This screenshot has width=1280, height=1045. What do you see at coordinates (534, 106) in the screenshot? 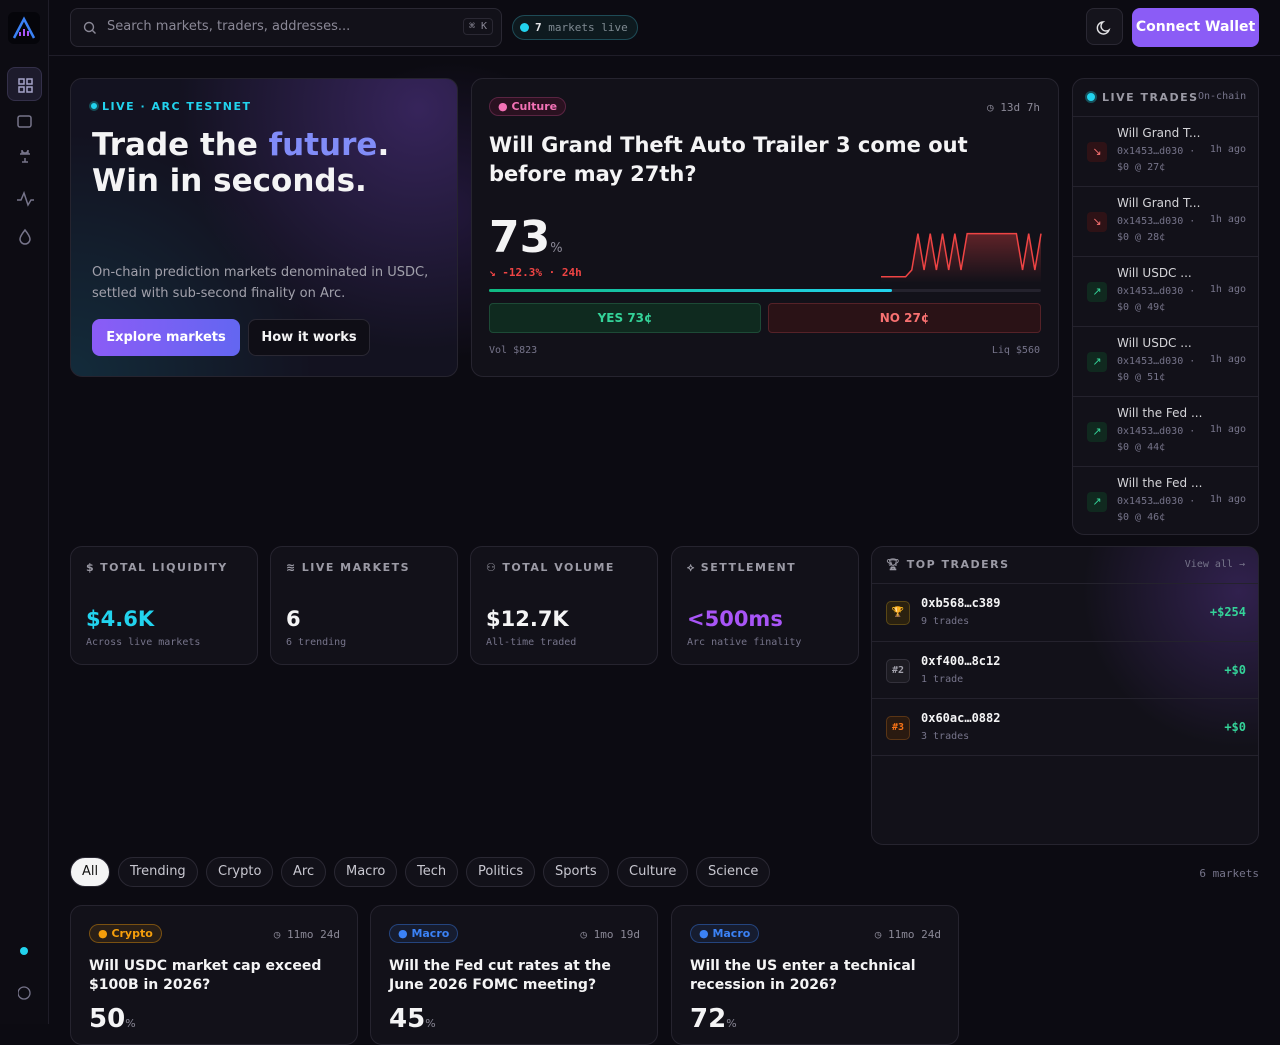
I see `category: Culture` at bounding box center [534, 106].